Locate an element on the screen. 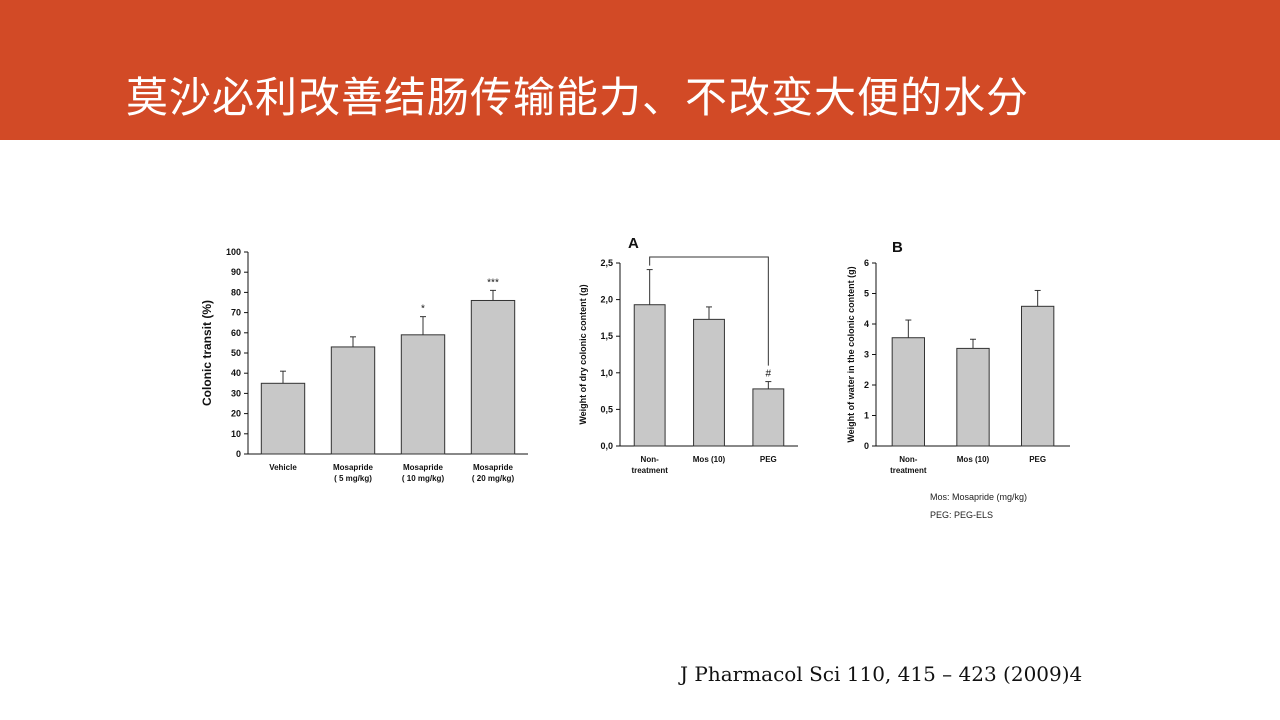 The image size is (1280, 720). slide-title: 莫沙必利改善结肠传输能力、不改变大便的水分 is located at coordinates (578, 97).